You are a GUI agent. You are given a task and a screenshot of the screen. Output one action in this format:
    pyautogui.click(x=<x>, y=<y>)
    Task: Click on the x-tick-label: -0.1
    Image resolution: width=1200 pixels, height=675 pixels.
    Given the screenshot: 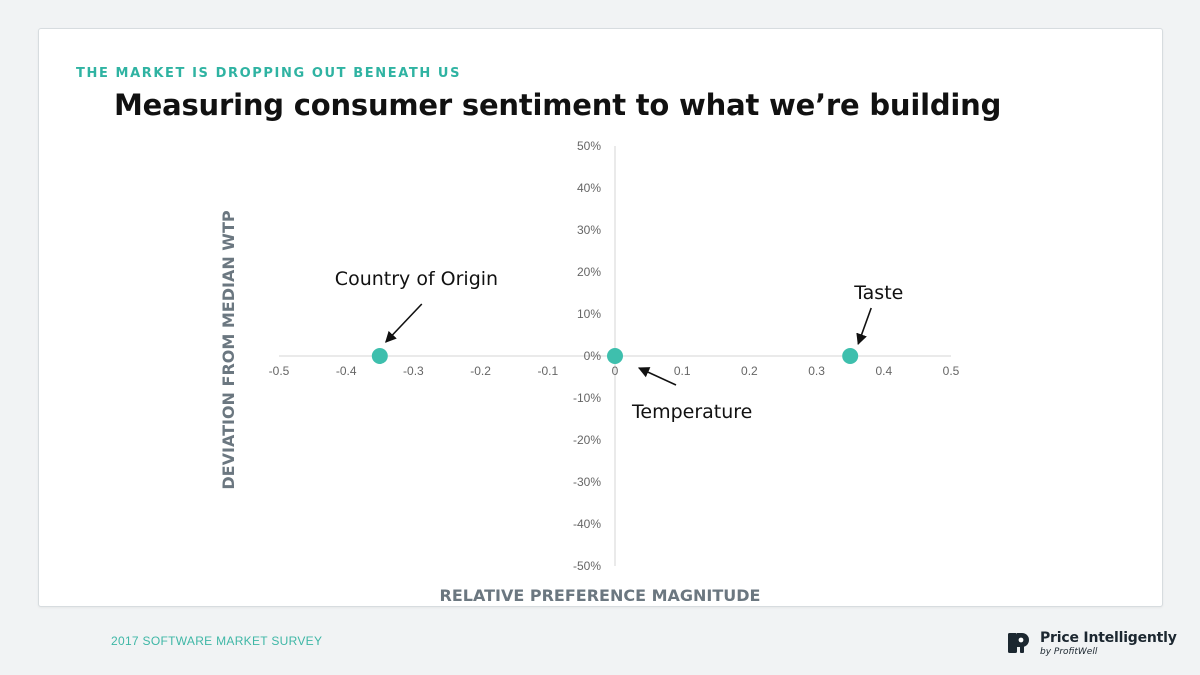 What is the action you would take?
    pyautogui.click(x=547, y=371)
    